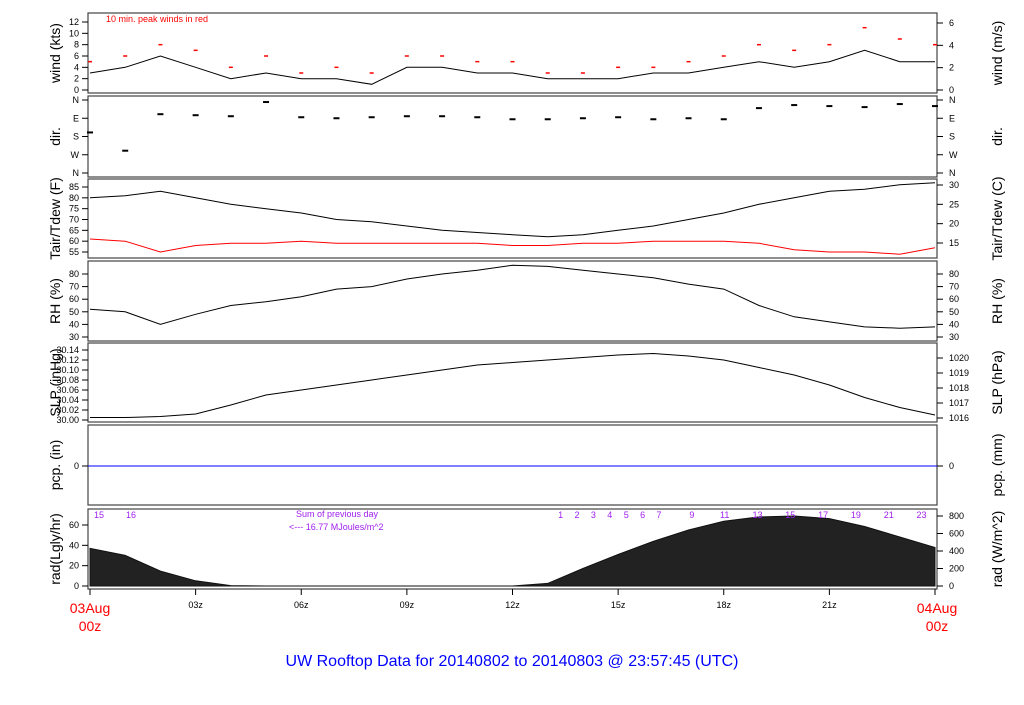  What do you see at coordinates (67, 360) in the screenshot?
I see `y-tick-label: 30.12` at bounding box center [67, 360].